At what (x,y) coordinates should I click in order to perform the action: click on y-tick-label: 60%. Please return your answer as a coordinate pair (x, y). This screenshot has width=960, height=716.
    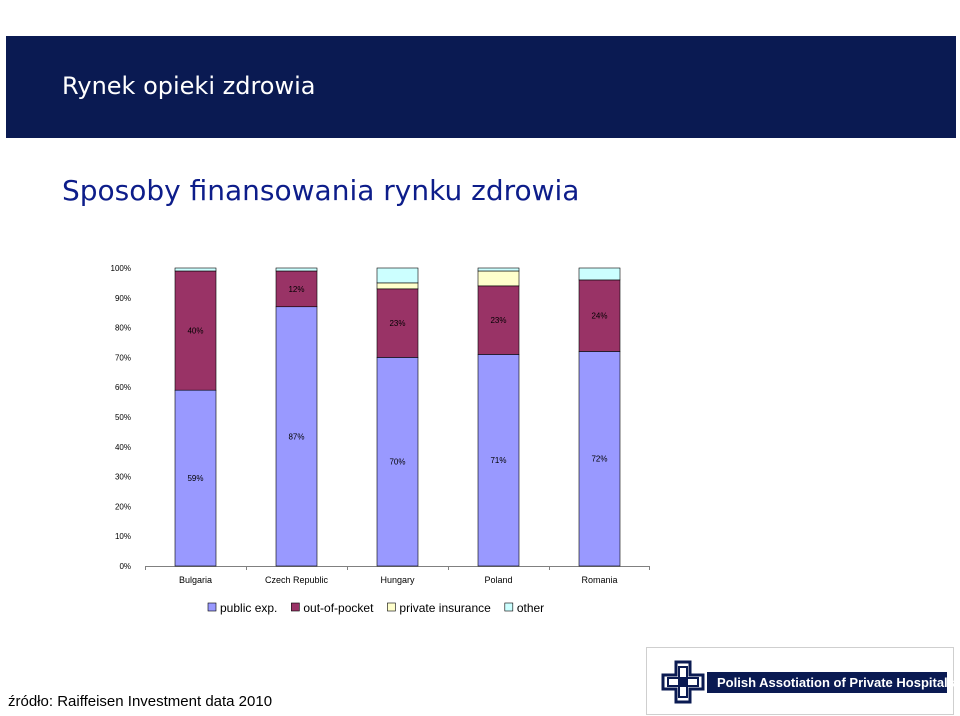
    Looking at the image, I should click on (123, 387).